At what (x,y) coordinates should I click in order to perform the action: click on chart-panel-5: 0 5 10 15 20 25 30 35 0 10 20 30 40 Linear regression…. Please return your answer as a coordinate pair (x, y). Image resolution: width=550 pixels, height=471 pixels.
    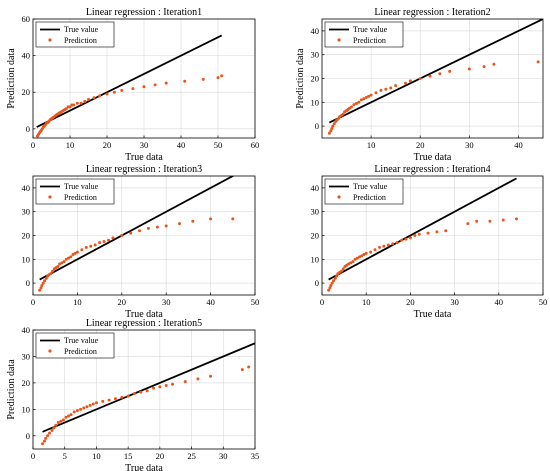
    Looking at the image, I should click on (132, 394).